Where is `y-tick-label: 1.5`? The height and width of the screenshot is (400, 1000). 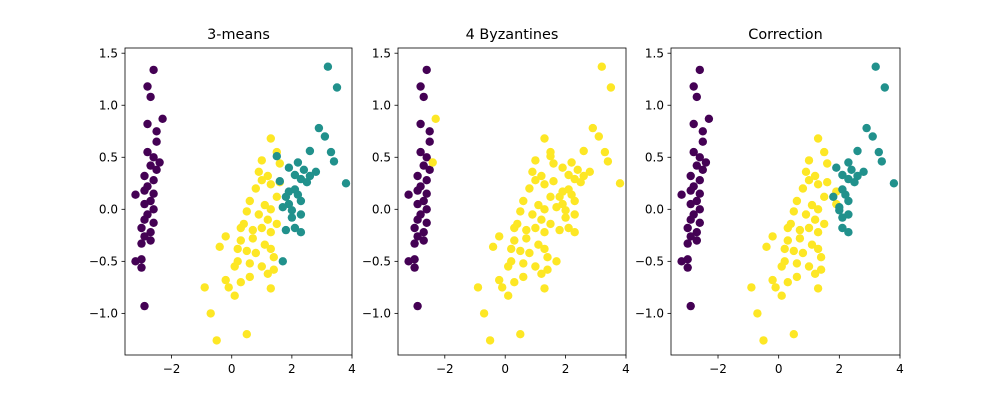 y-tick-label: 1.5 is located at coordinates (654, 54).